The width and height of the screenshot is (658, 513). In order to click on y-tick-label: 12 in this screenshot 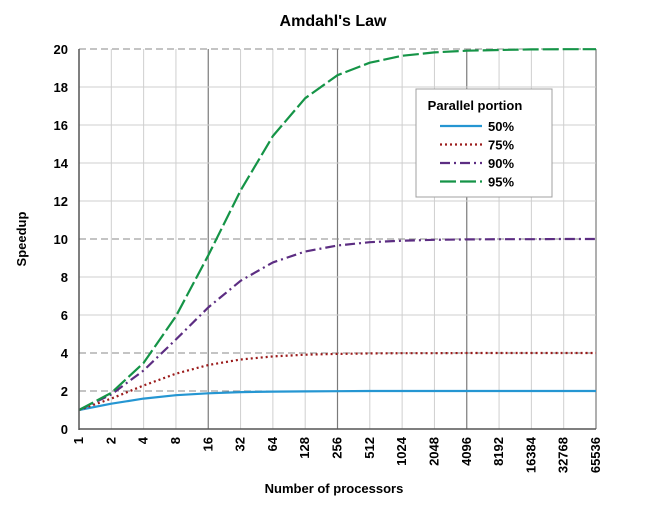, I will do `click(61, 201)`.